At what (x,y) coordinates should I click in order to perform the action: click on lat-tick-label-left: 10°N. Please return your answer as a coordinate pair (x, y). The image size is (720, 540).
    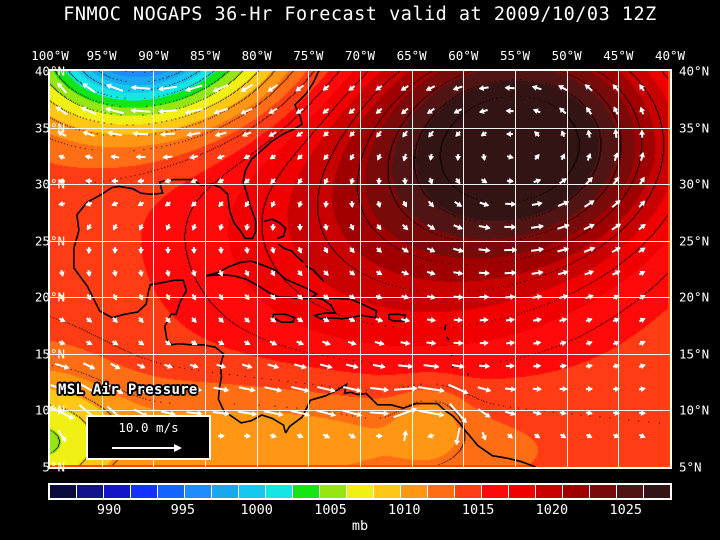
    Looking at the image, I should click on (49, 410).